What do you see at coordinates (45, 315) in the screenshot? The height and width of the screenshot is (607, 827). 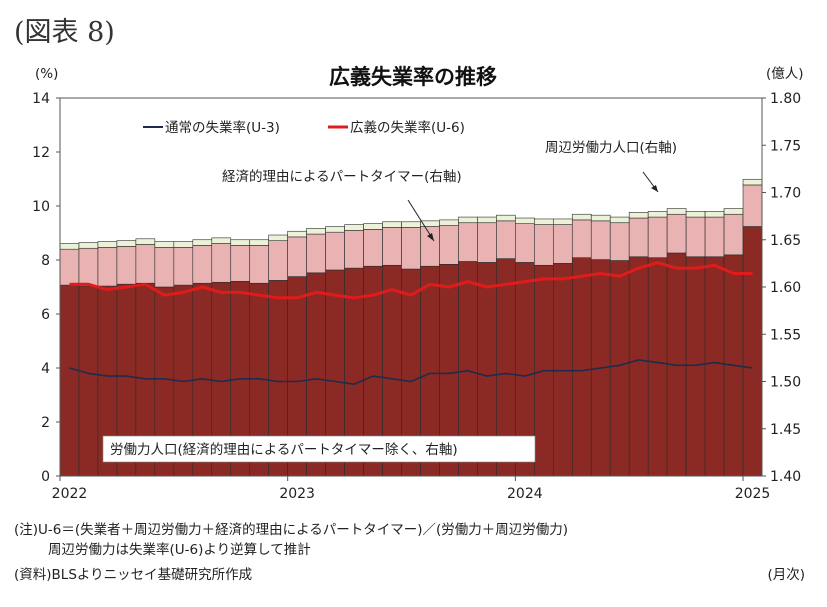 I see `y-tick-label: 6` at bounding box center [45, 315].